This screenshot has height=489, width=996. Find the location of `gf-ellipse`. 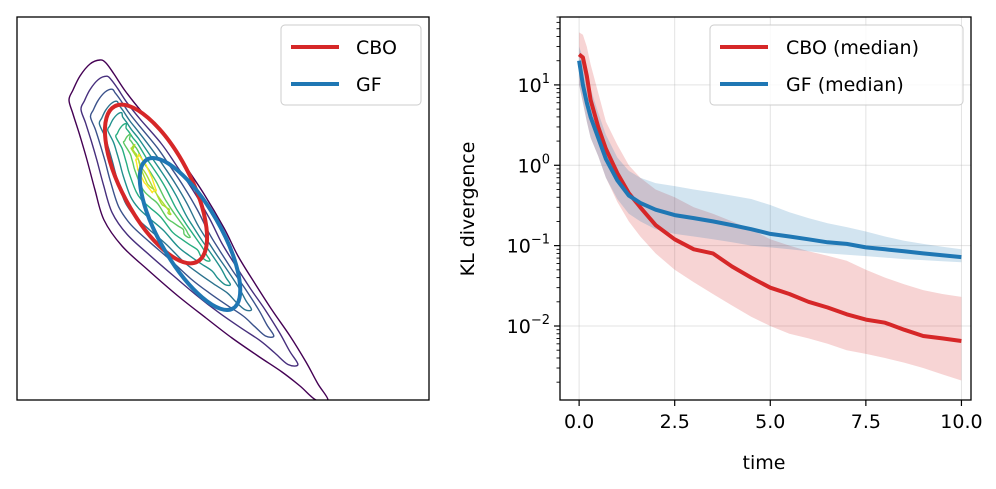

gf-ellipse is located at coordinates (190, 234).